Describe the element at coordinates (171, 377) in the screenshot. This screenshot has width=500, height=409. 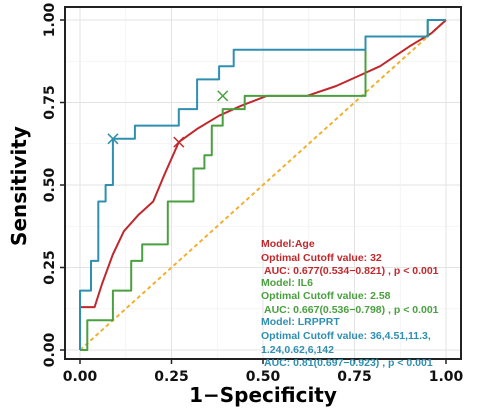
I see `x-tick-label: 0.25` at that location.